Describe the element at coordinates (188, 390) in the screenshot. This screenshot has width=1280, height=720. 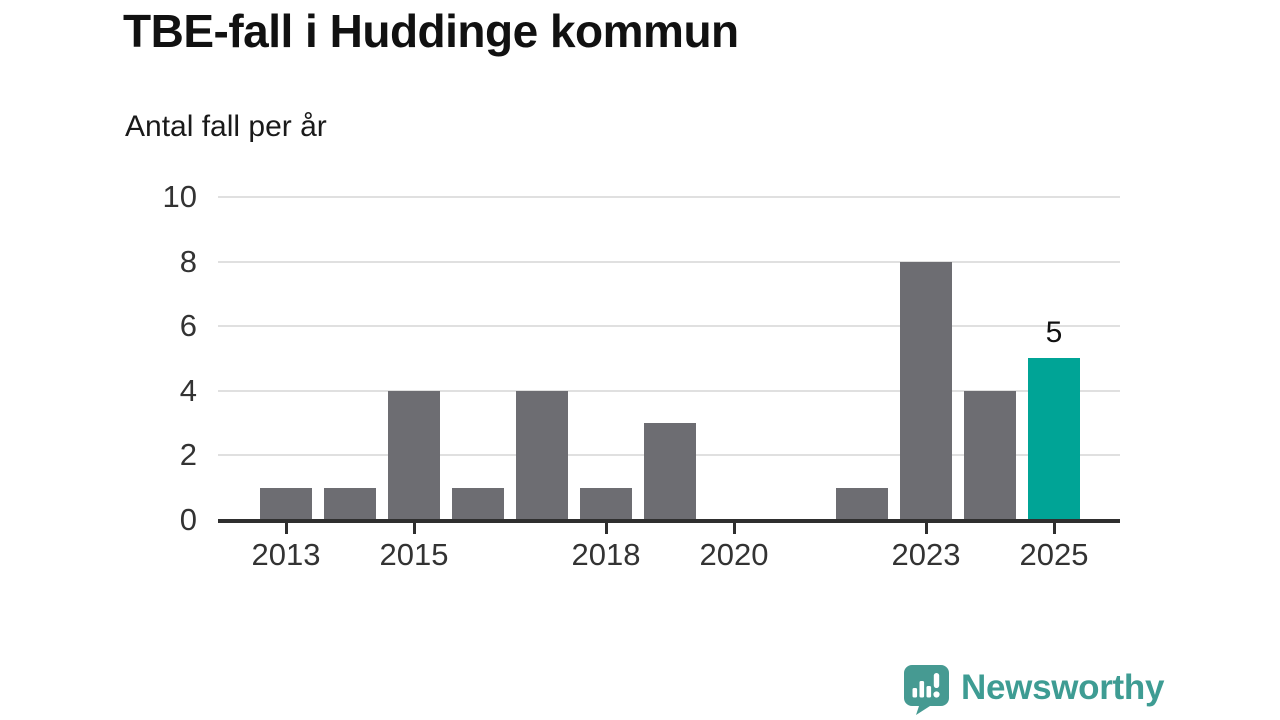
I see `y-axis-label-4: 4` at that location.